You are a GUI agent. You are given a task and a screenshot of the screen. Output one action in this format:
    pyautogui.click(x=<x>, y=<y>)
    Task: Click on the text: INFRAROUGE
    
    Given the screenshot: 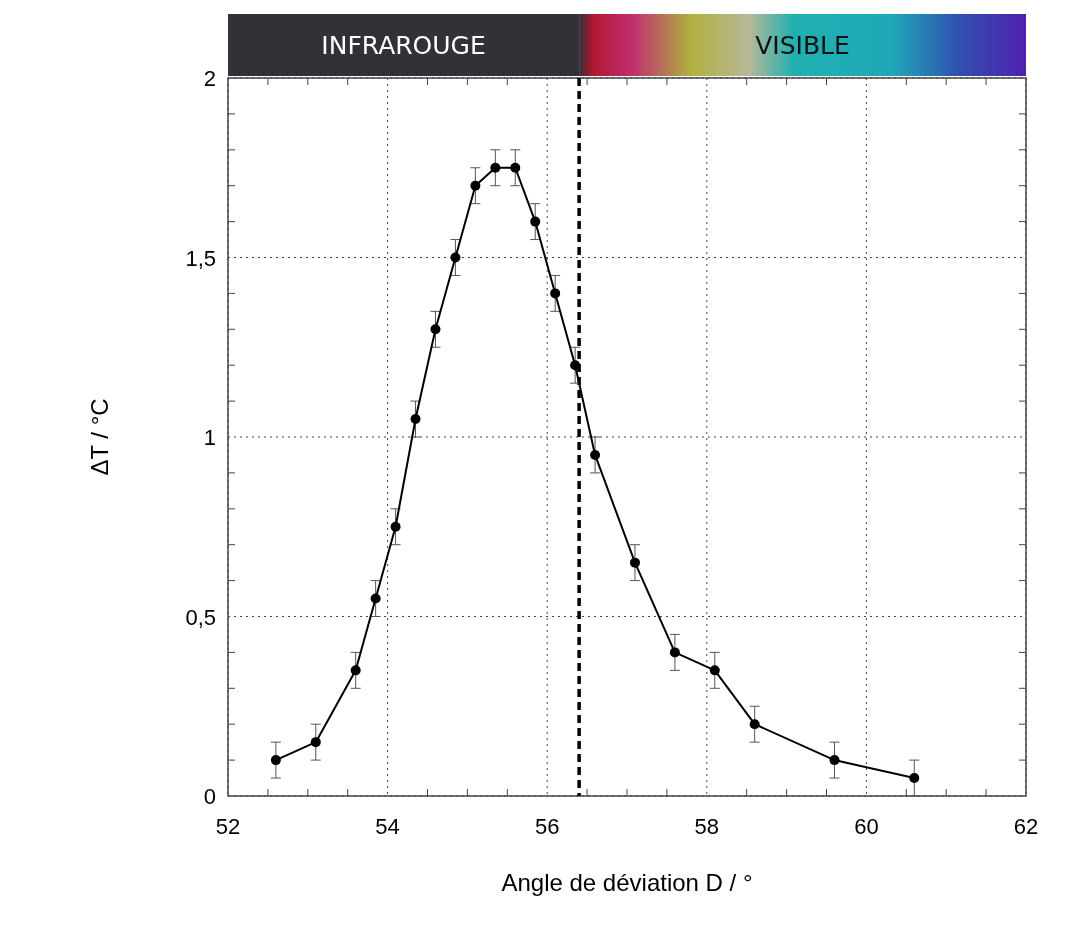 What is the action you would take?
    pyautogui.click(x=403, y=45)
    